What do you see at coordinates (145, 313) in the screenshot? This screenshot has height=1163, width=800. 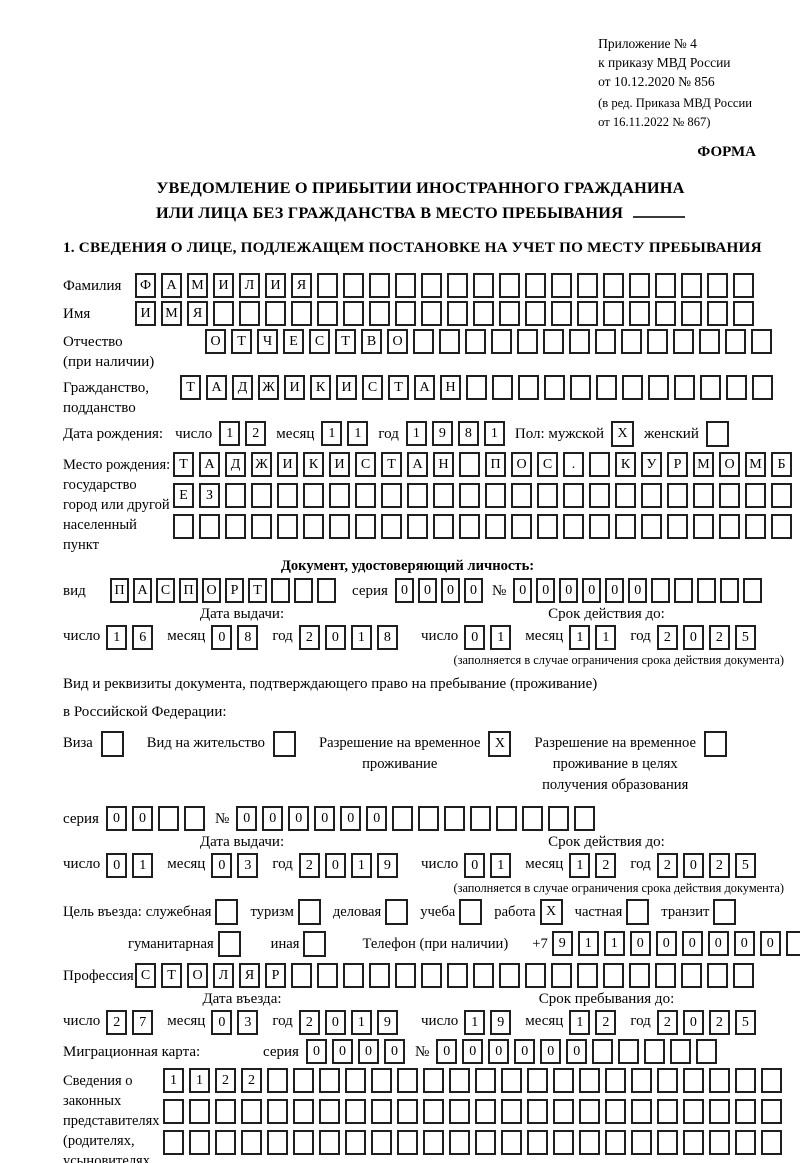 I see `char-cell: И` at bounding box center [145, 313].